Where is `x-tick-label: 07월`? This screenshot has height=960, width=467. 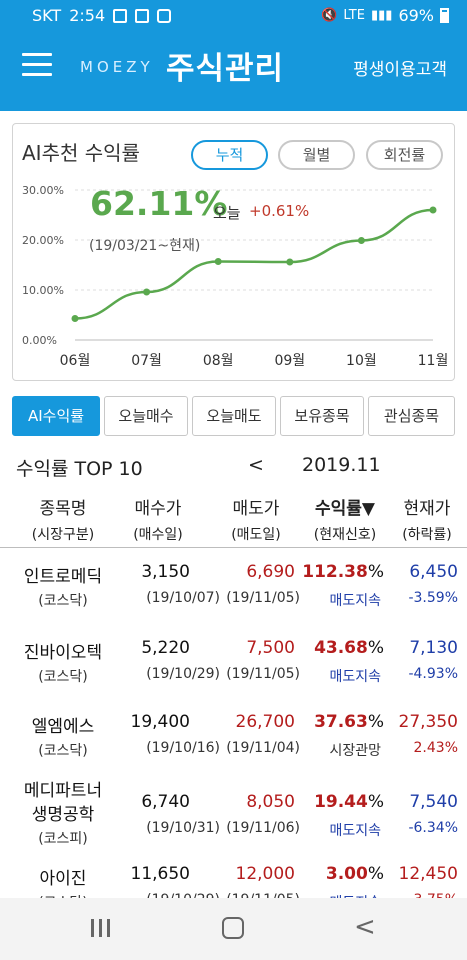
x-tick-label: 07월 is located at coordinates (146, 361).